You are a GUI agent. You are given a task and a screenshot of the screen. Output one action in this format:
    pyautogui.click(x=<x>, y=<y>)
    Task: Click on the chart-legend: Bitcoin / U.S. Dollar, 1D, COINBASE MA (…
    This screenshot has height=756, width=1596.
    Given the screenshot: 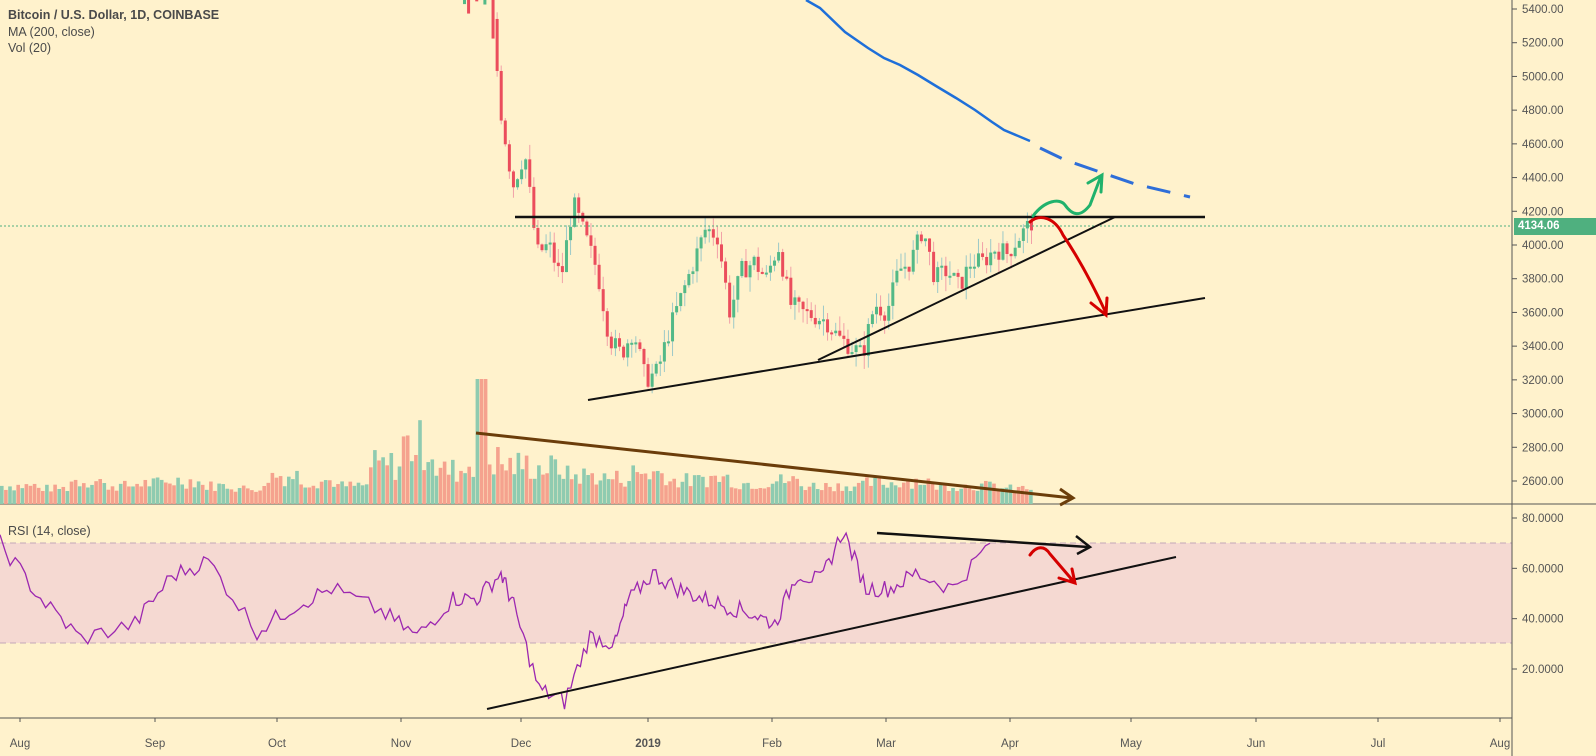 What is the action you would take?
    pyautogui.click(x=113, y=32)
    